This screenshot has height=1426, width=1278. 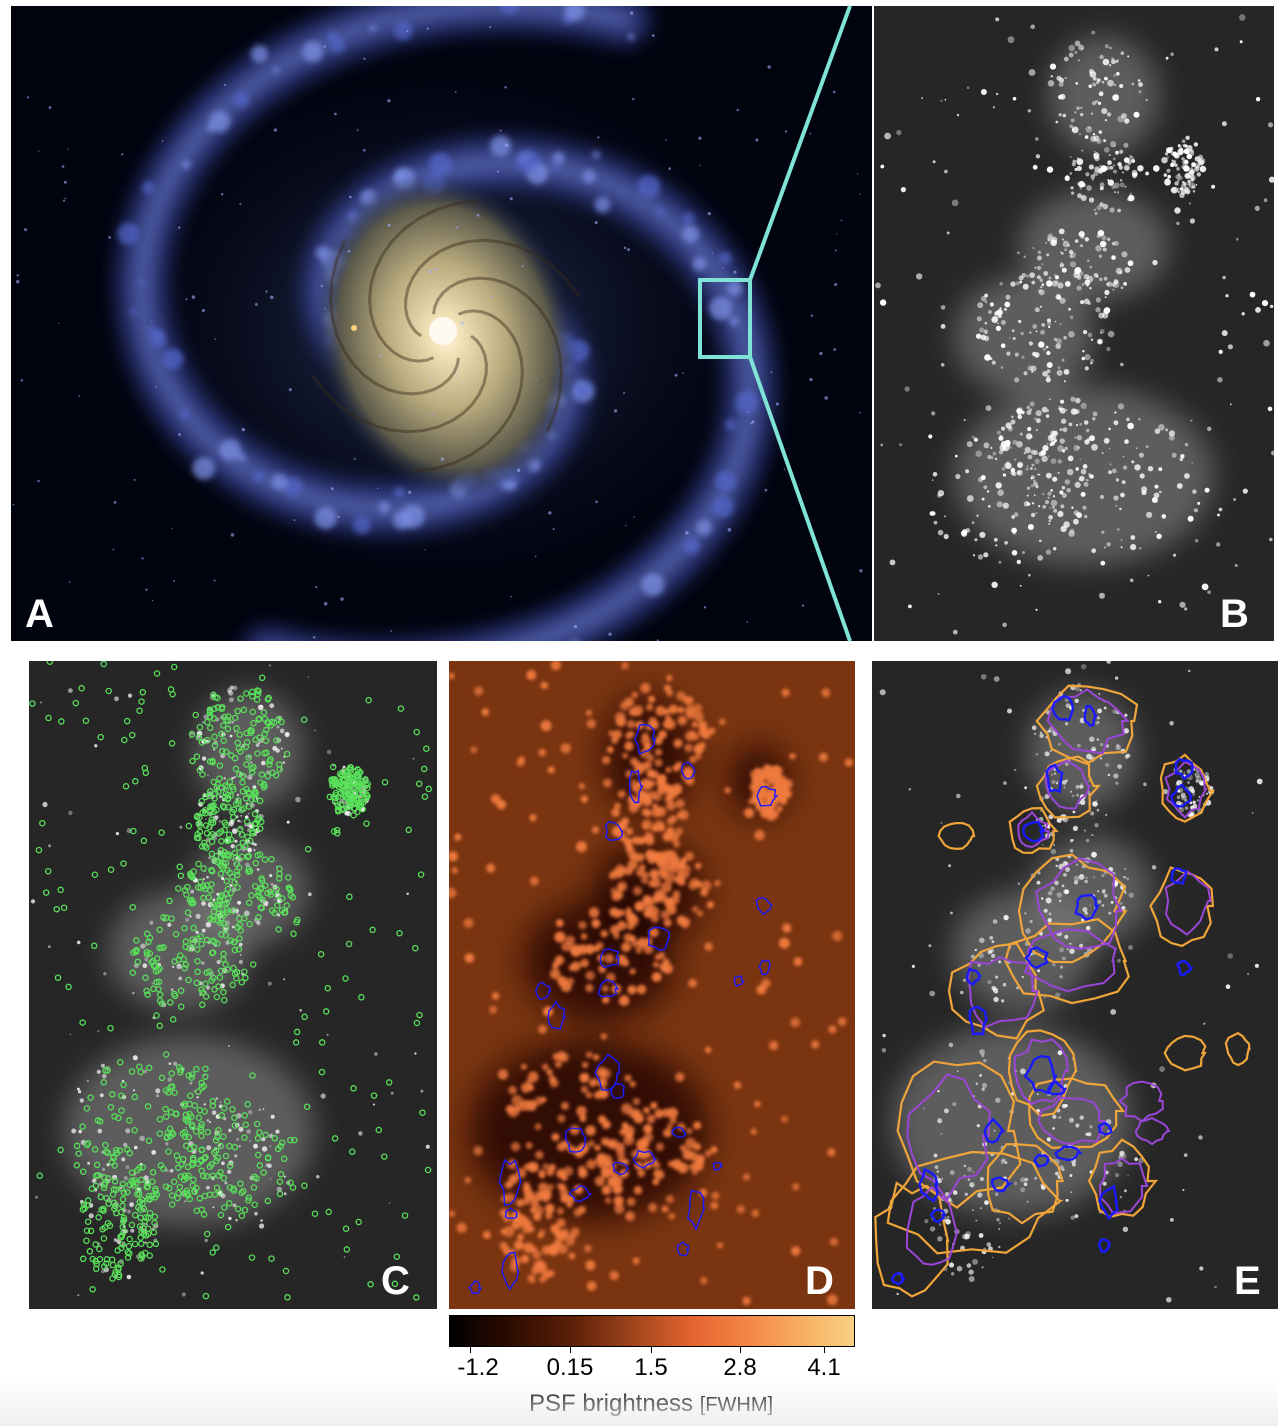 I want to click on inner-contour, so click(x=1002, y=1184).